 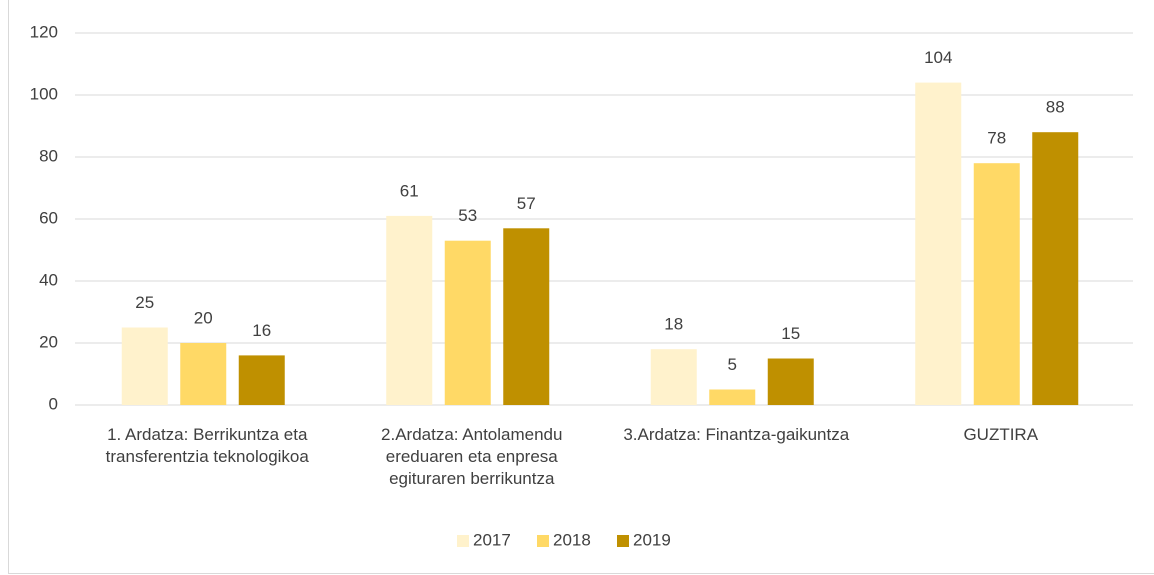 I want to click on data-label: 53, so click(x=467, y=215).